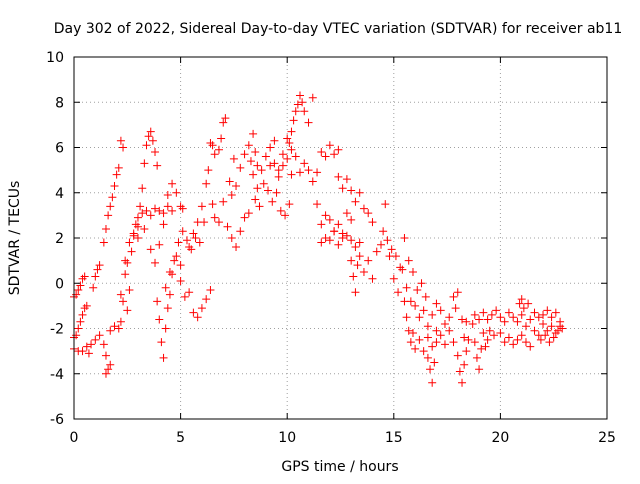 Image resolution: width=640 pixels, height=484 pixels. What do you see at coordinates (500, 438) in the screenshot?
I see `x-tick-label: 20` at bounding box center [500, 438].